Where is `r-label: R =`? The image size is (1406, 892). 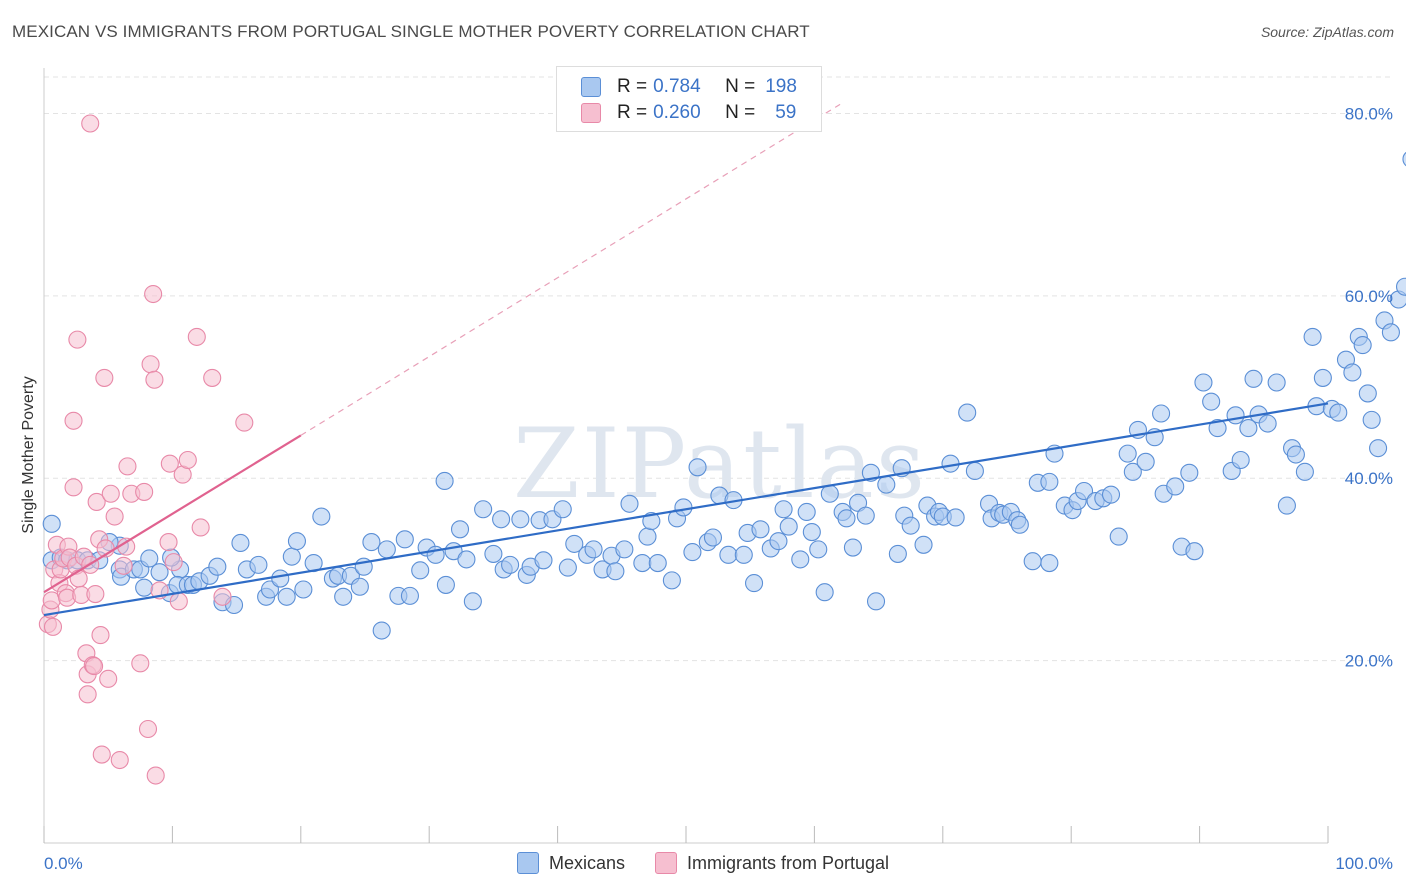 r-label: R = is located at coordinates (632, 112).